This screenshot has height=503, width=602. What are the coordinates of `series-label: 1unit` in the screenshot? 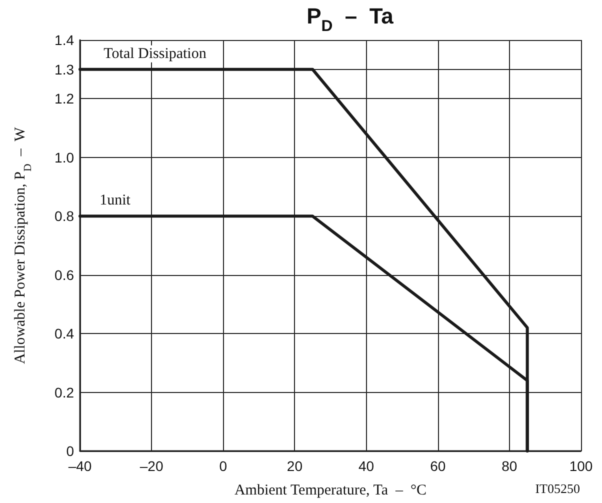 It's located at (116, 200).